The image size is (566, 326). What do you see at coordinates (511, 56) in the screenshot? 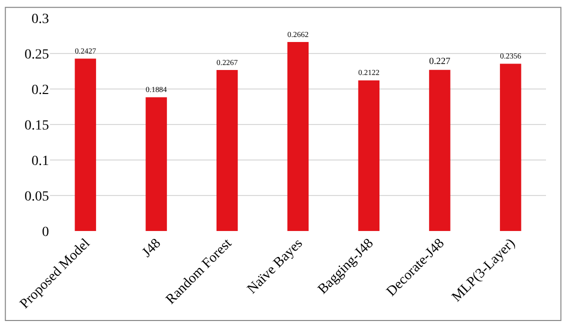
I see `data-label: 0.2356` at bounding box center [511, 56].